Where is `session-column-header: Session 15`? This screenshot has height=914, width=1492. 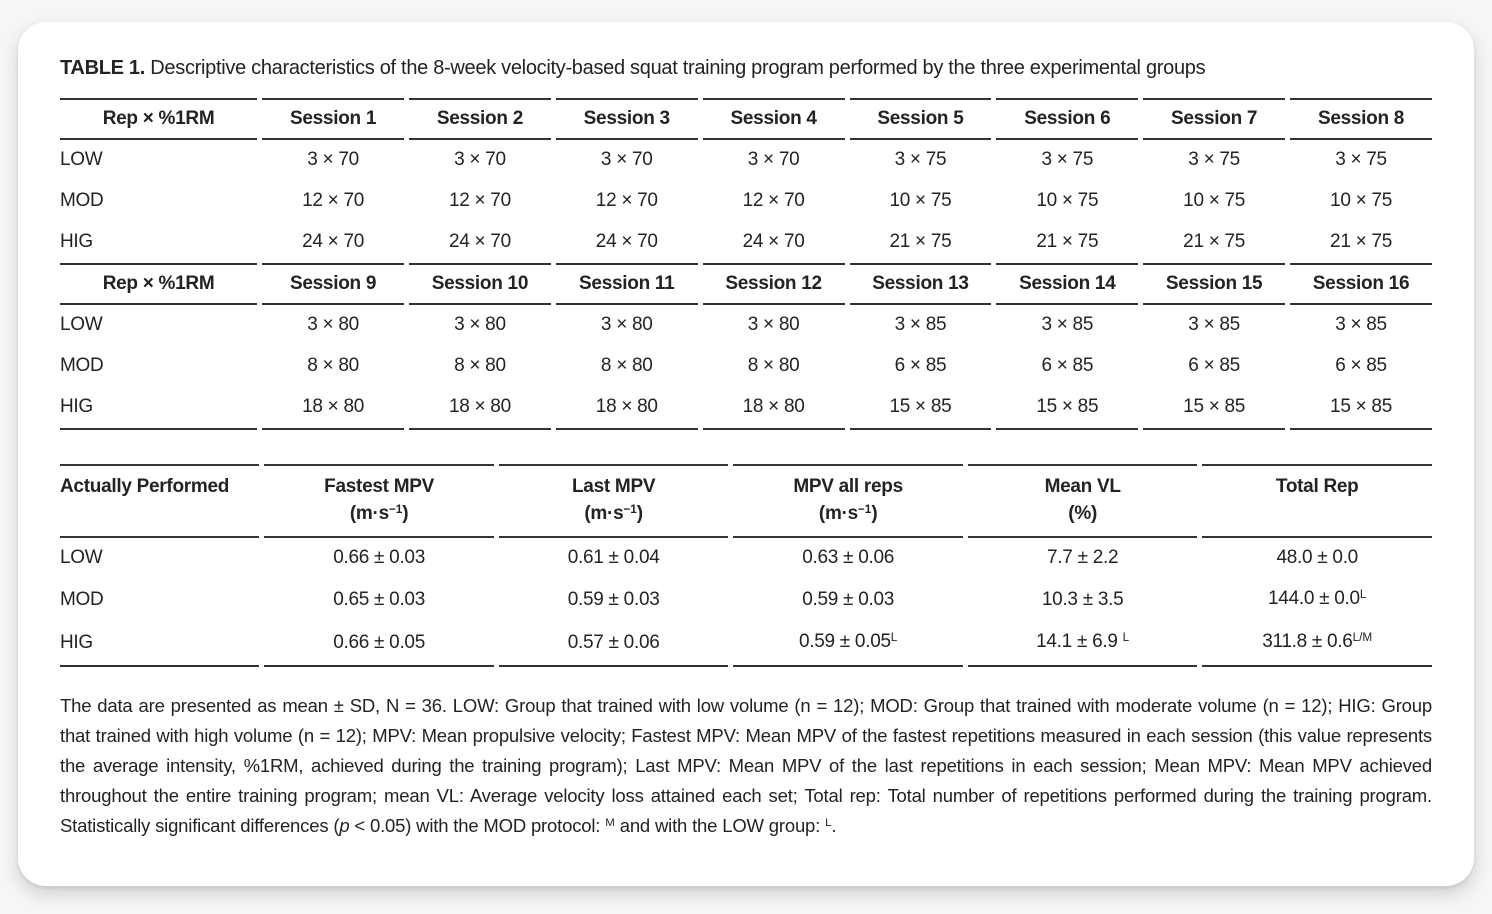
session-column-header: Session 15 is located at coordinates (1214, 284).